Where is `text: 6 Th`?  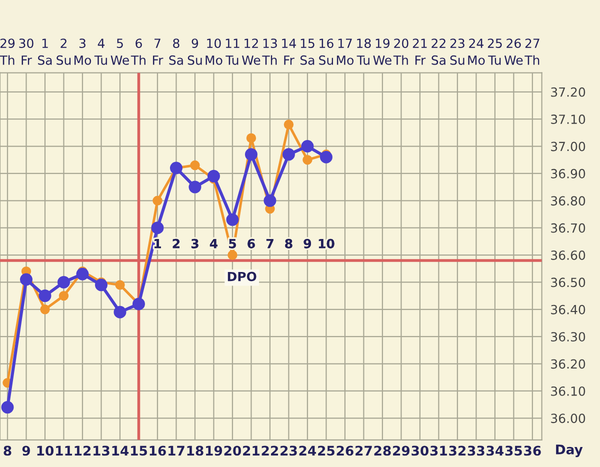 text: 6 Th is located at coordinates (138, 51).